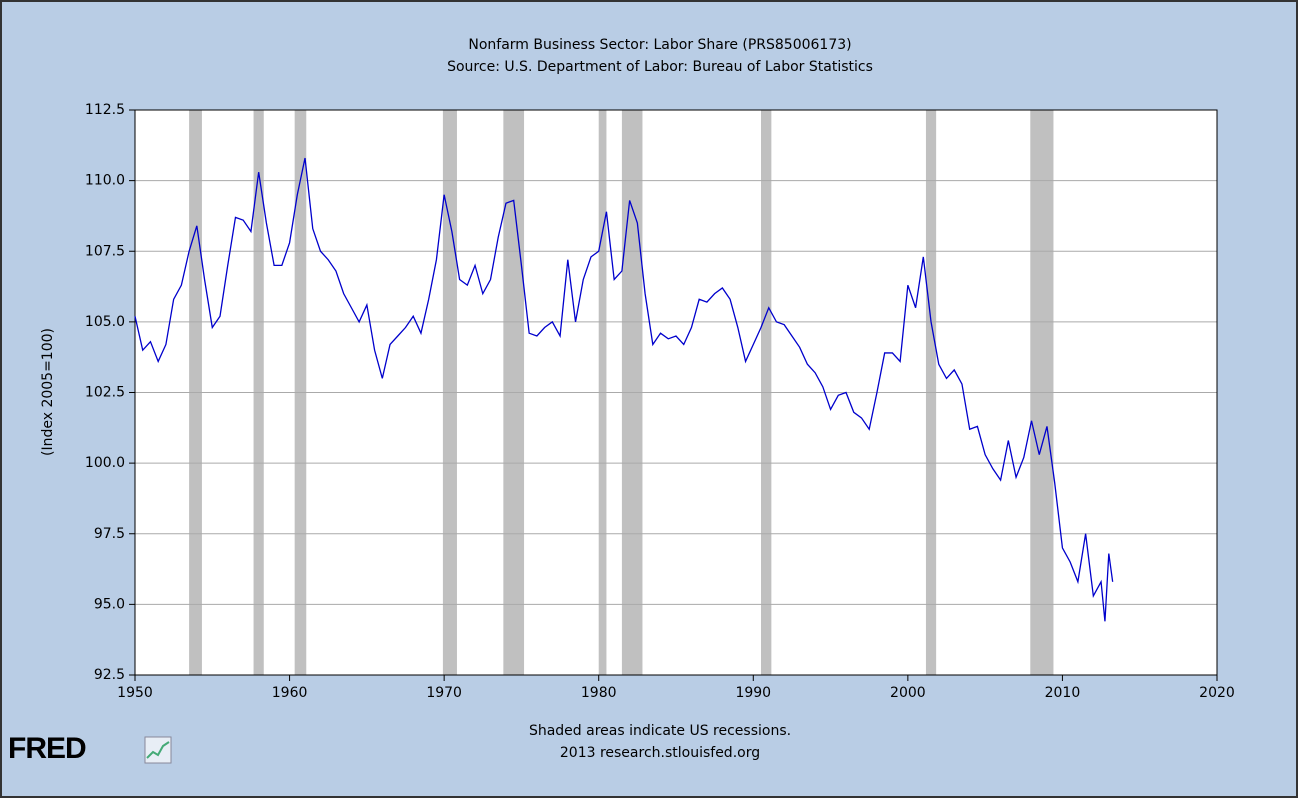 This screenshot has height=799, width=1299. What do you see at coordinates (660, 753) in the screenshot?
I see `source: 2013 research.stlouisfed.org` at bounding box center [660, 753].